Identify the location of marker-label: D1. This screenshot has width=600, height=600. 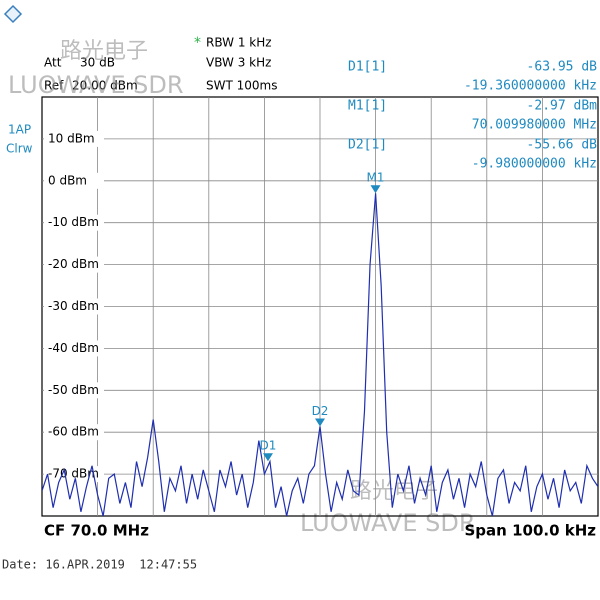
(268, 446).